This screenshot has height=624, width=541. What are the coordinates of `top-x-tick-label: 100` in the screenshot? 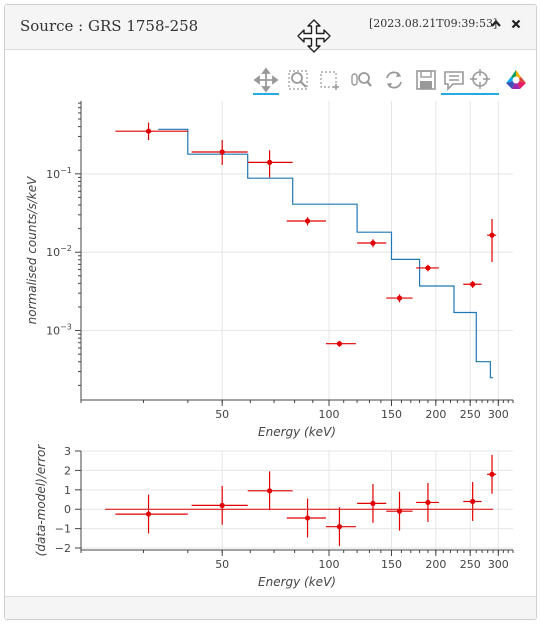 It's located at (329, 414).